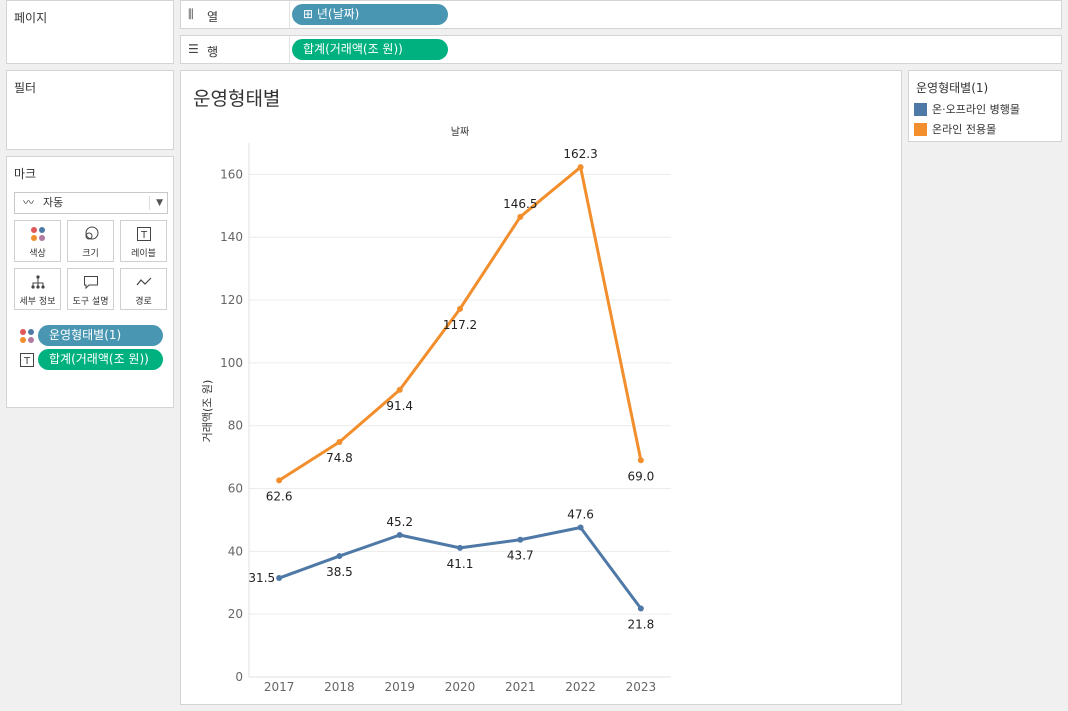  Describe the element at coordinates (641, 687) in the screenshot. I see `x-tick-label: 2023` at that location.